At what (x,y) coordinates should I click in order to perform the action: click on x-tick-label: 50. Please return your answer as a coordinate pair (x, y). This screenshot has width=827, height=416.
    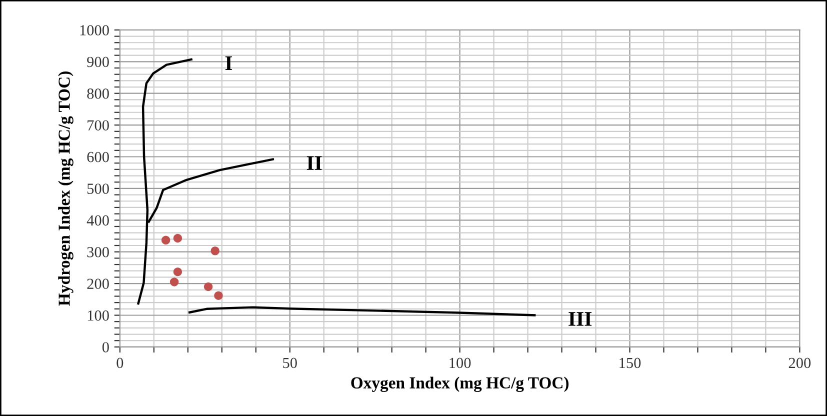
    Looking at the image, I should click on (290, 363).